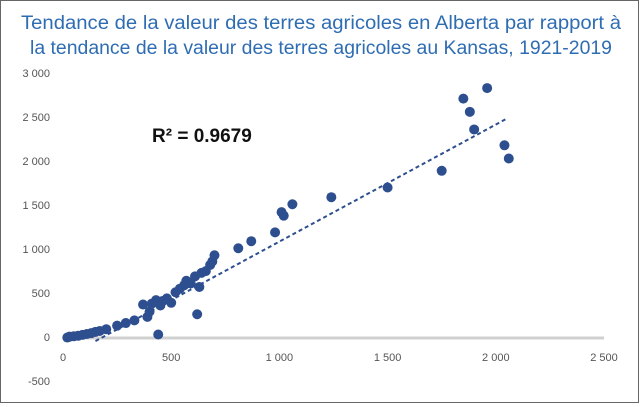 This screenshot has width=643, height=407. I want to click on y-tick-label: 3 000, so click(36, 74).